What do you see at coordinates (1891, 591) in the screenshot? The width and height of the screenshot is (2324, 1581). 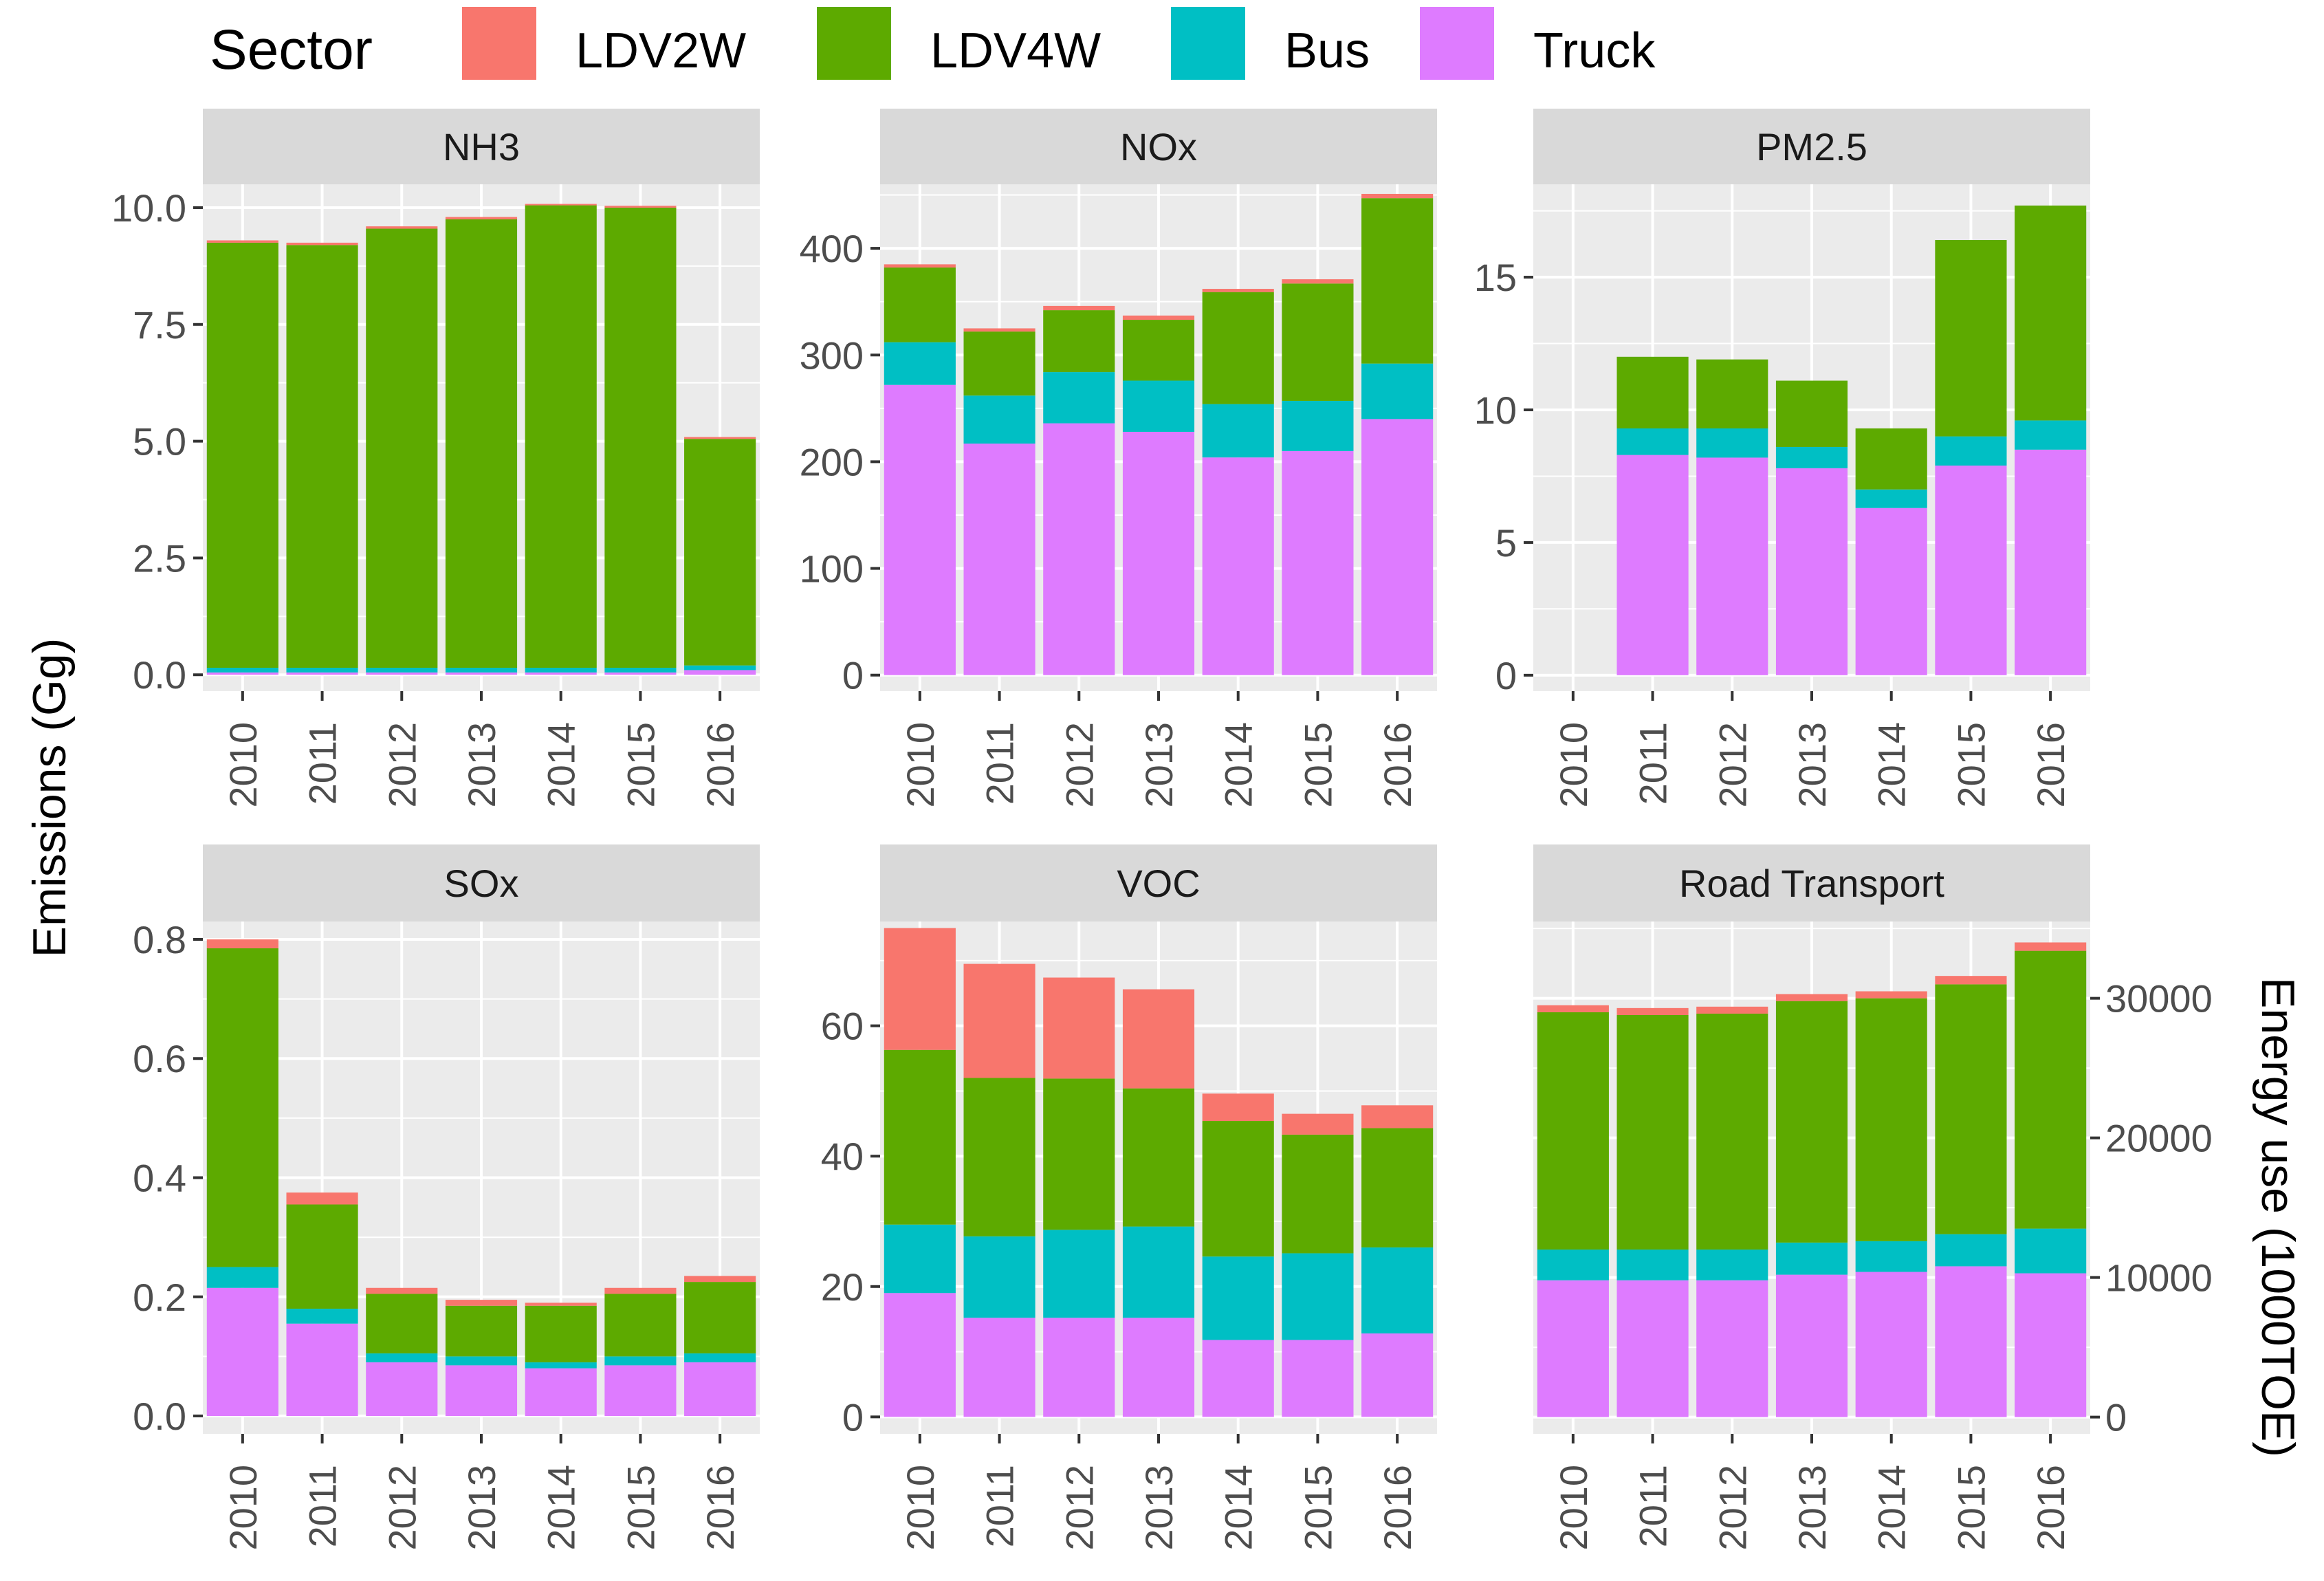 I see `bar-pm2-5-2014-truck` at bounding box center [1891, 591].